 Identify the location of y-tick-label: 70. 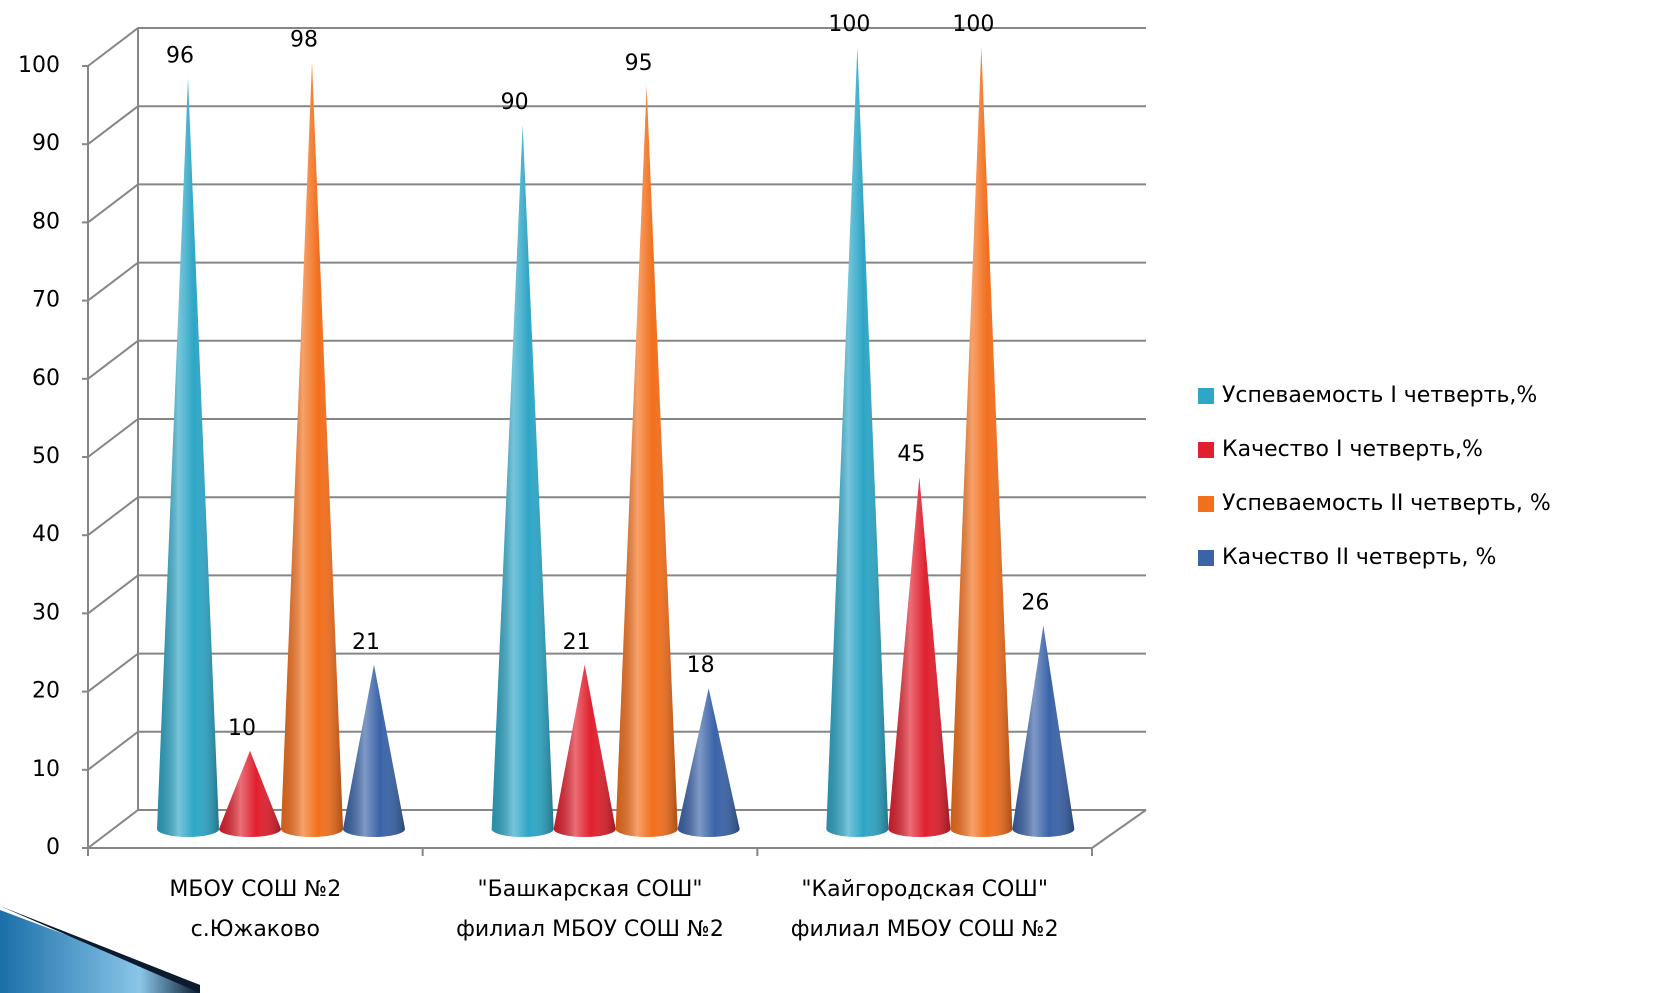
(46, 300).